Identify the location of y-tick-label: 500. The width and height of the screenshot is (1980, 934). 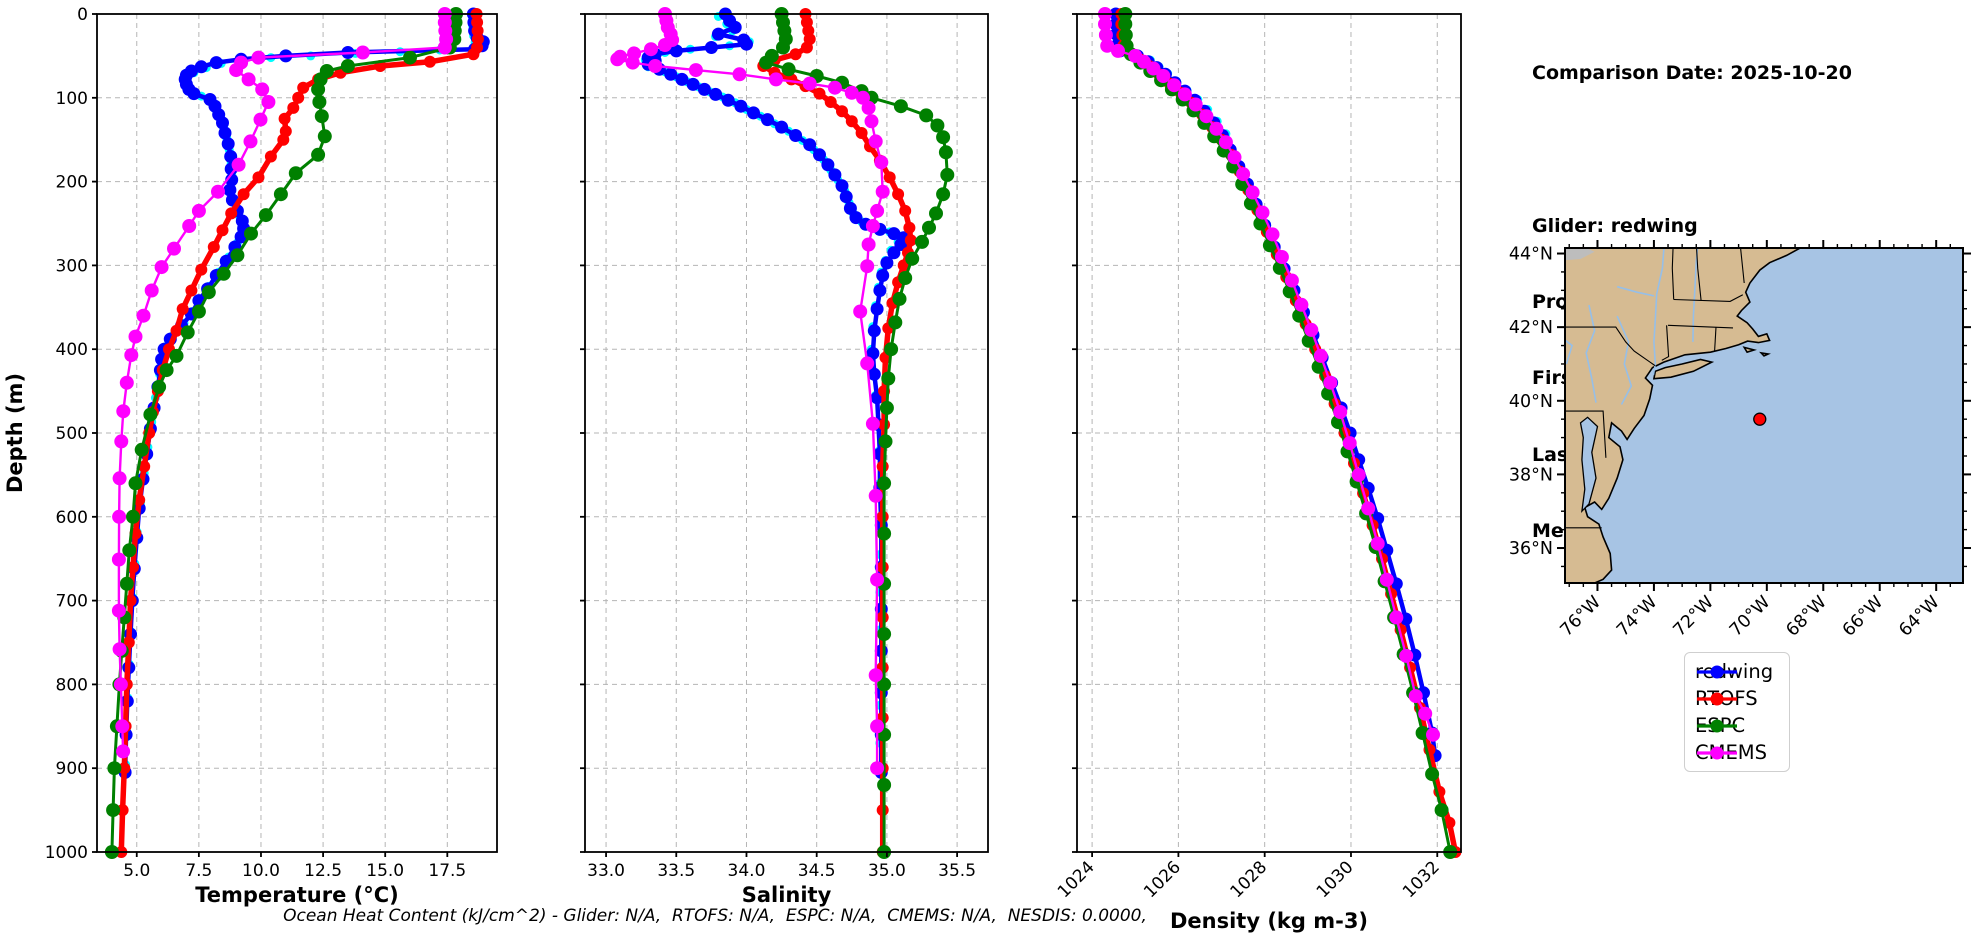
(72, 434).